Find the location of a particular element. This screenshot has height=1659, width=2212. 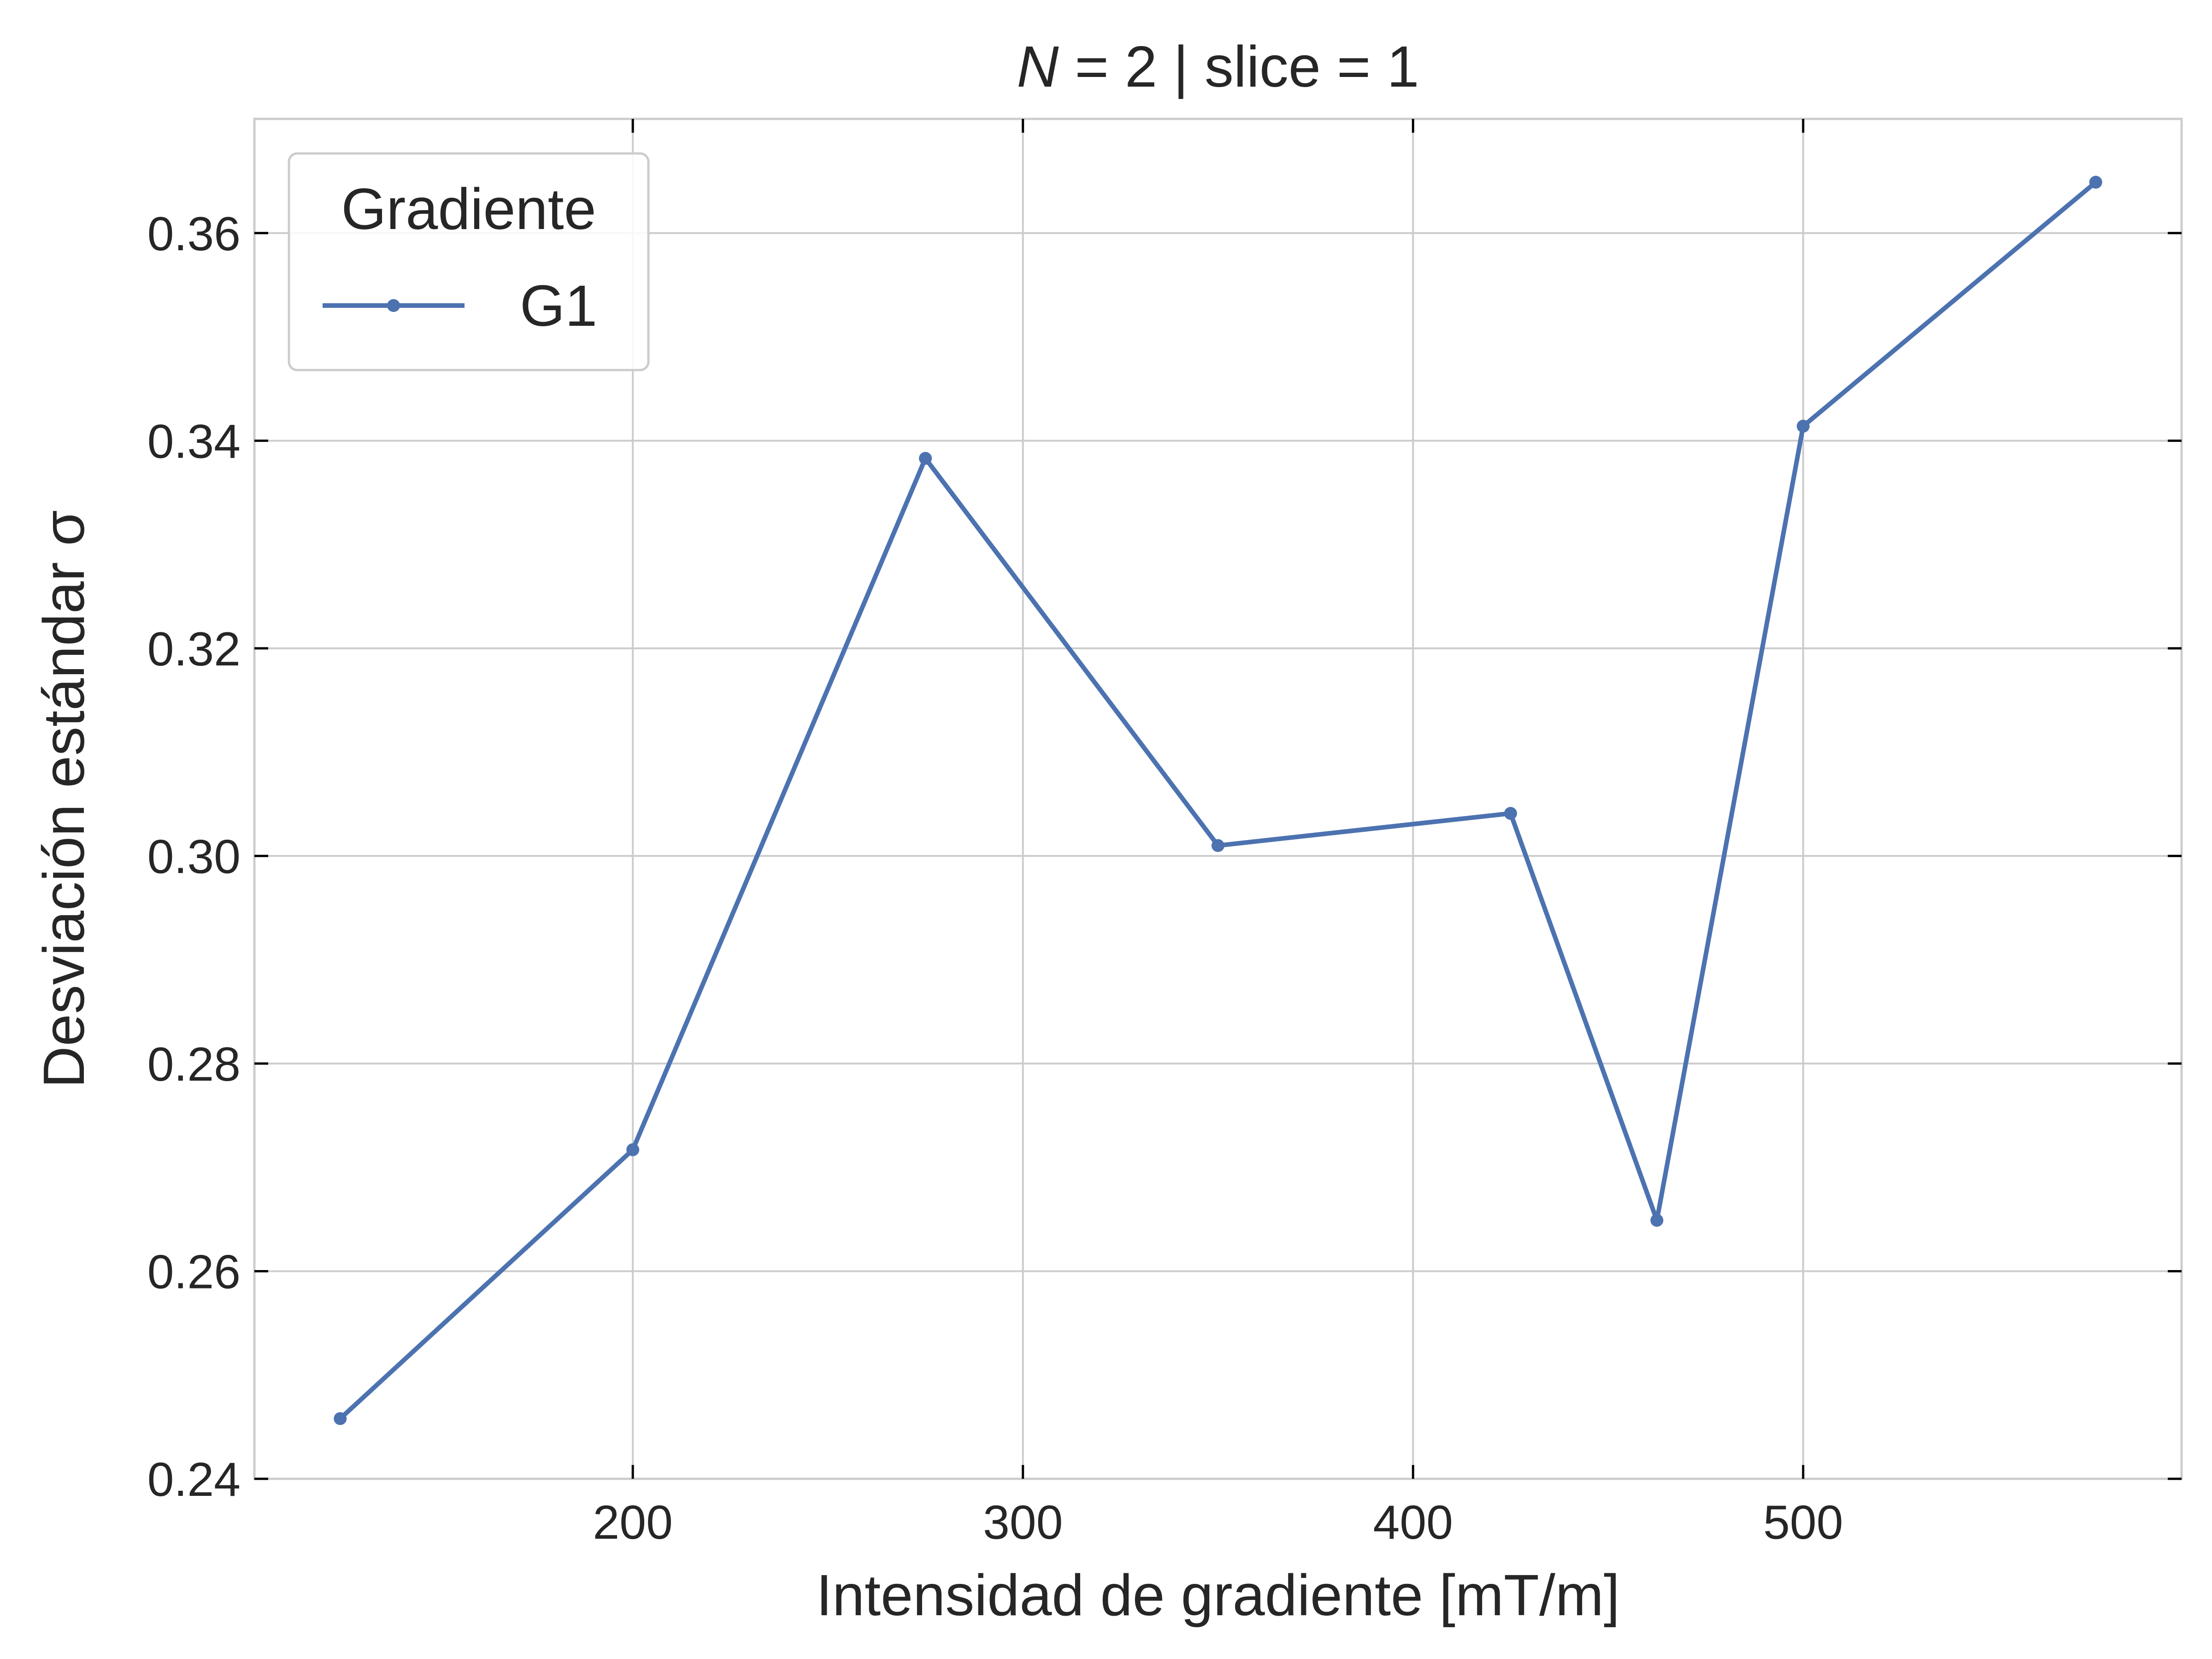

y-tick-label: 0.30 is located at coordinates (194, 856).